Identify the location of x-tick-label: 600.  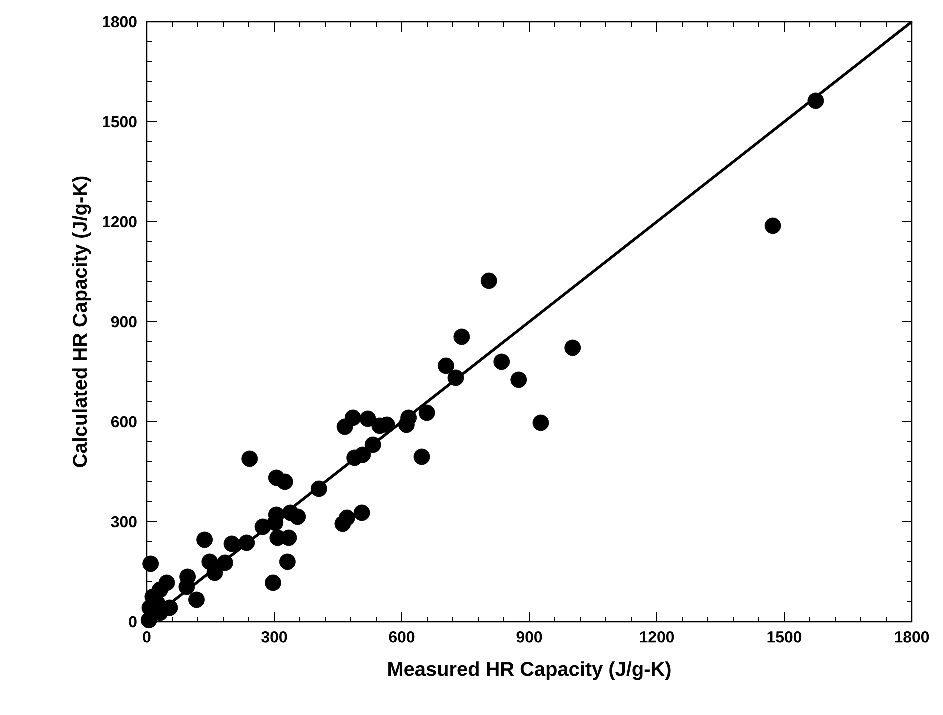
(402, 637).